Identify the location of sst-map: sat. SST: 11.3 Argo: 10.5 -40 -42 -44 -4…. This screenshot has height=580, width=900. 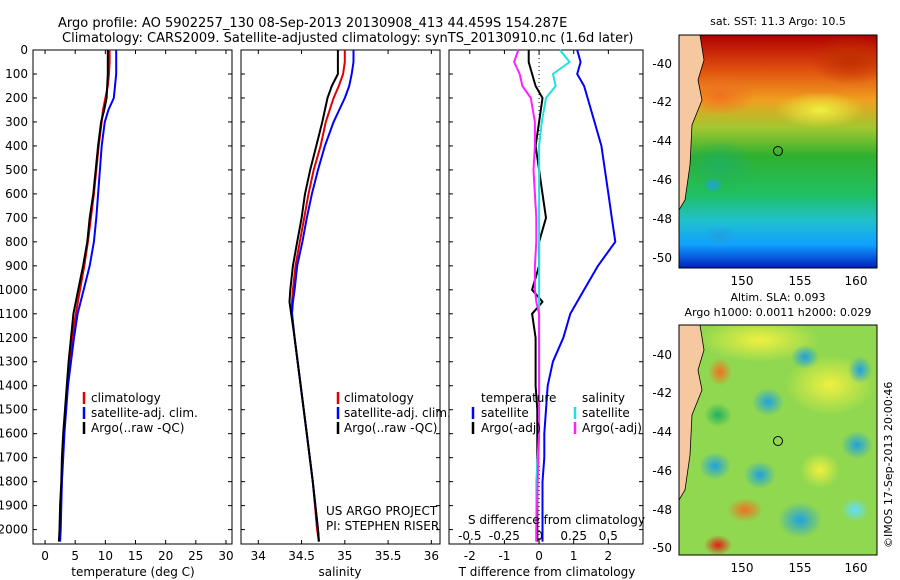
(765, 151).